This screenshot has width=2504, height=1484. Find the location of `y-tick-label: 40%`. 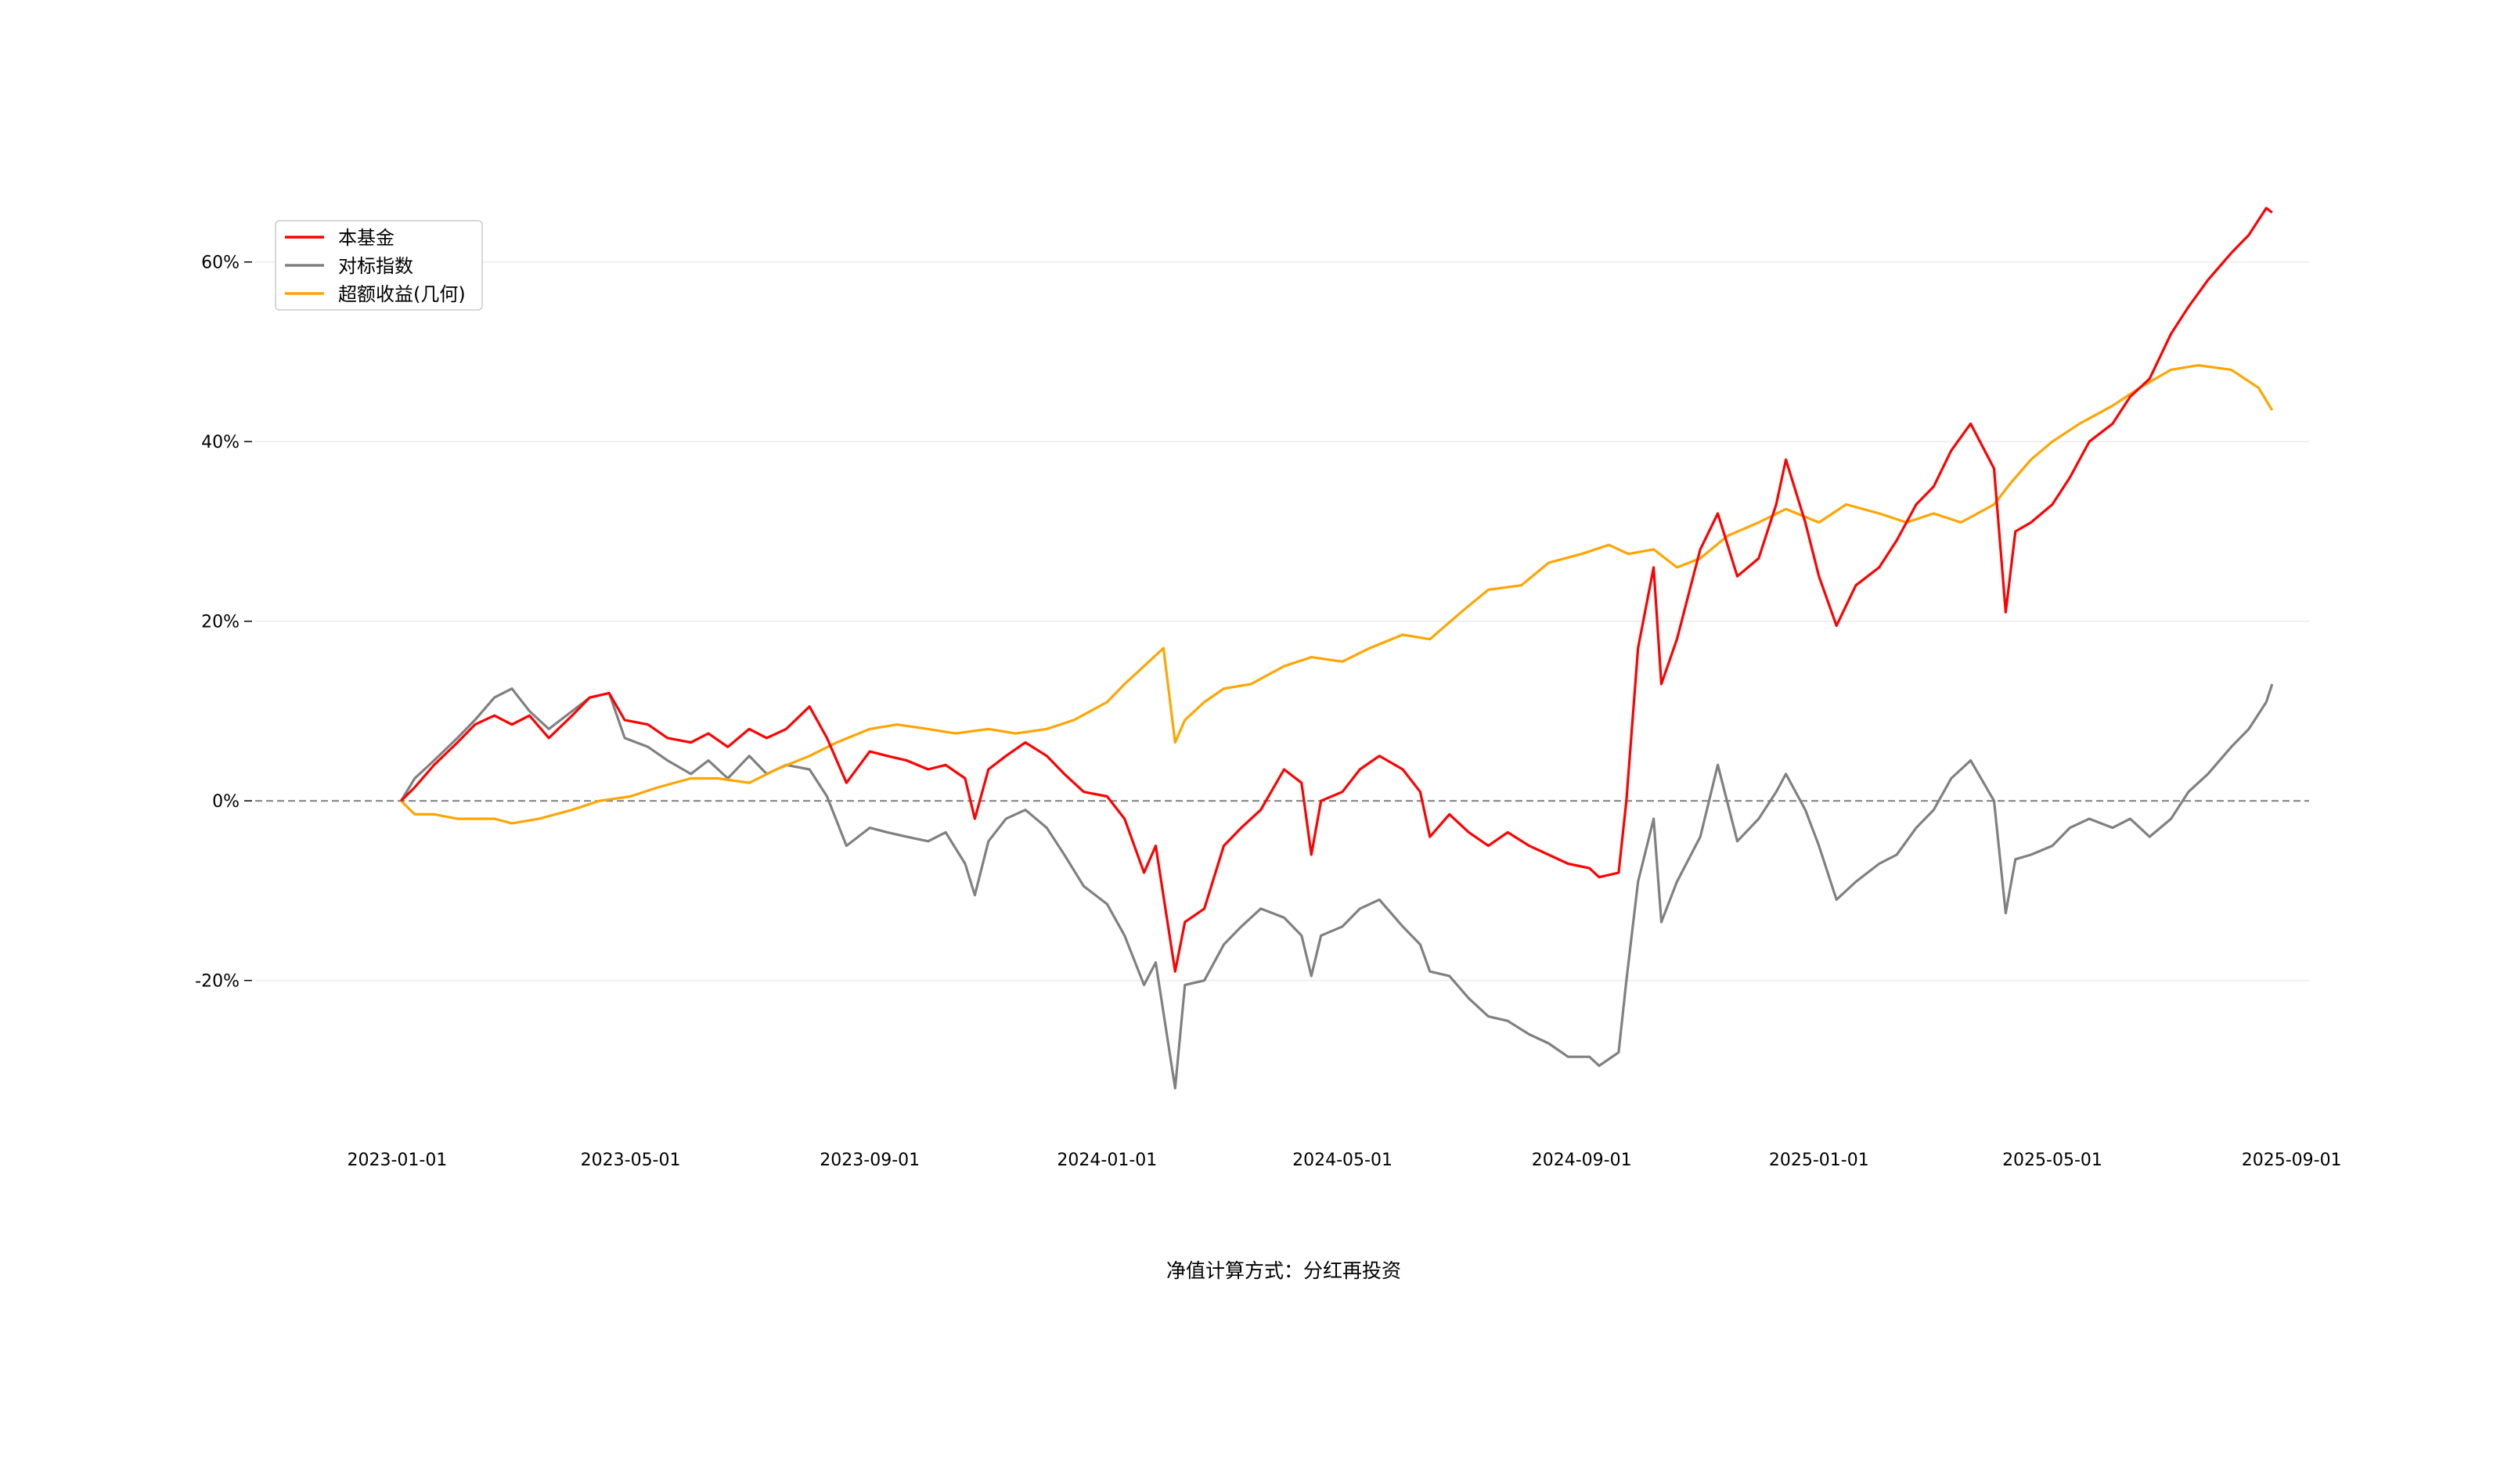

y-tick-label: 40% is located at coordinates (220, 442).